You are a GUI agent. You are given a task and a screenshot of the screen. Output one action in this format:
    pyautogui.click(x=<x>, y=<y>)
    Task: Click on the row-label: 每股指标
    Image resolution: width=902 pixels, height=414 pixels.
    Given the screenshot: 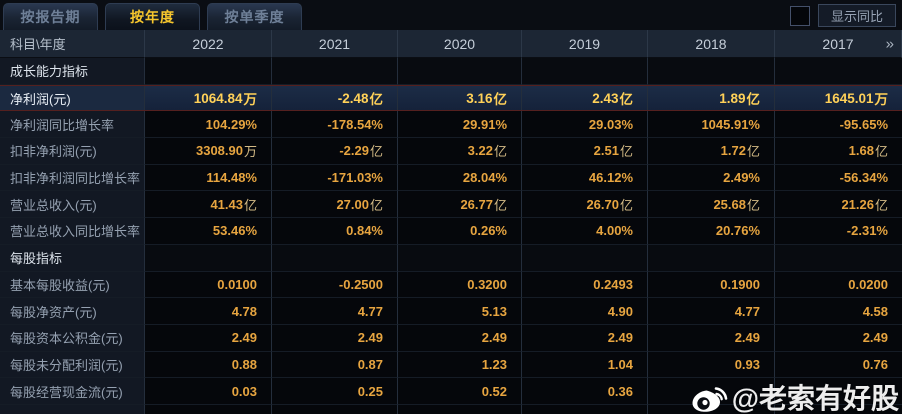 What is the action you would take?
    pyautogui.click(x=72, y=258)
    